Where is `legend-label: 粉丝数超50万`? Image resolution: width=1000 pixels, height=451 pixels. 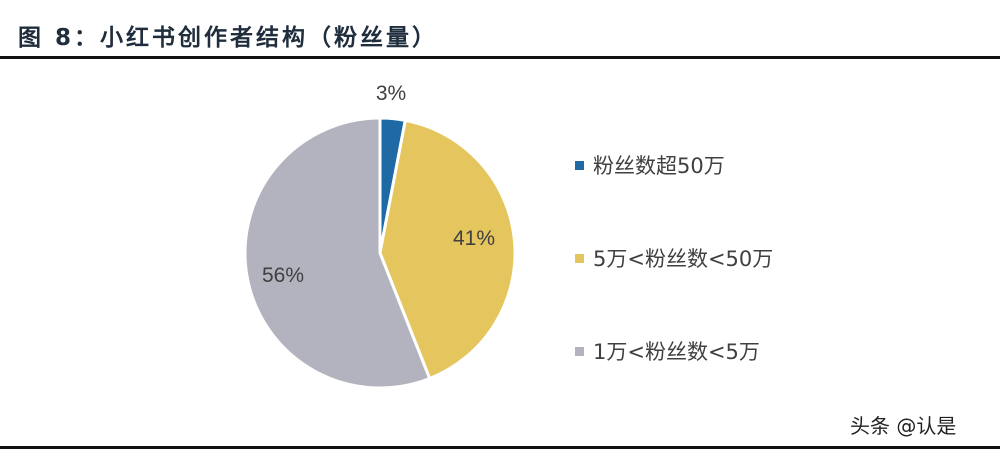 legend-label: 粉丝数超50万 is located at coordinates (659, 166).